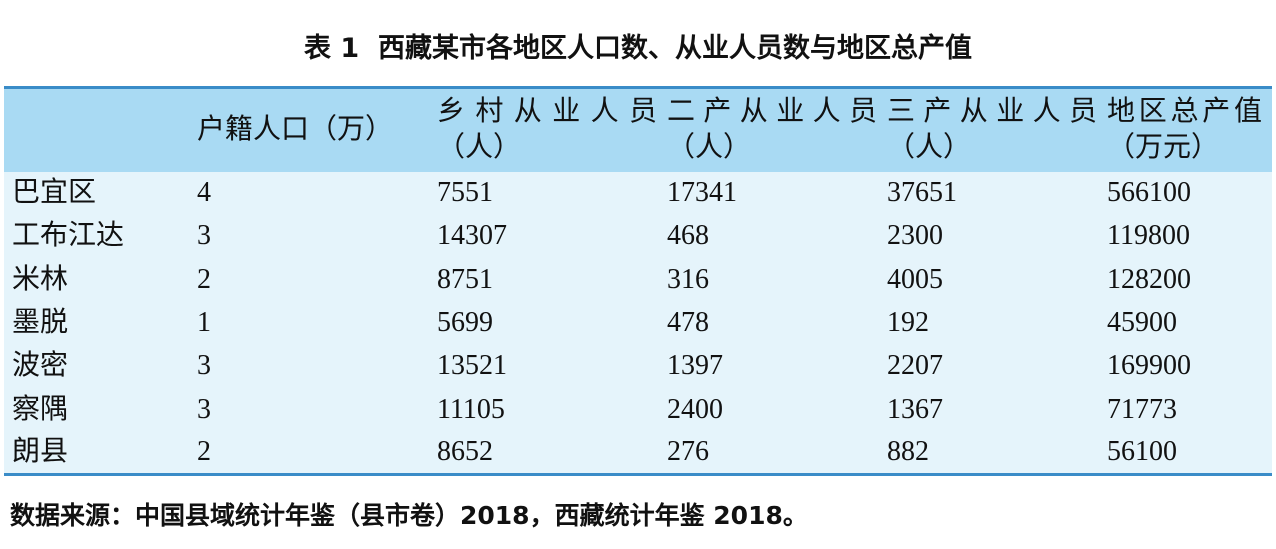 Image resolution: width=1276 pixels, height=549 pixels. I want to click on table-cell: 45900, so click(1142, 323).